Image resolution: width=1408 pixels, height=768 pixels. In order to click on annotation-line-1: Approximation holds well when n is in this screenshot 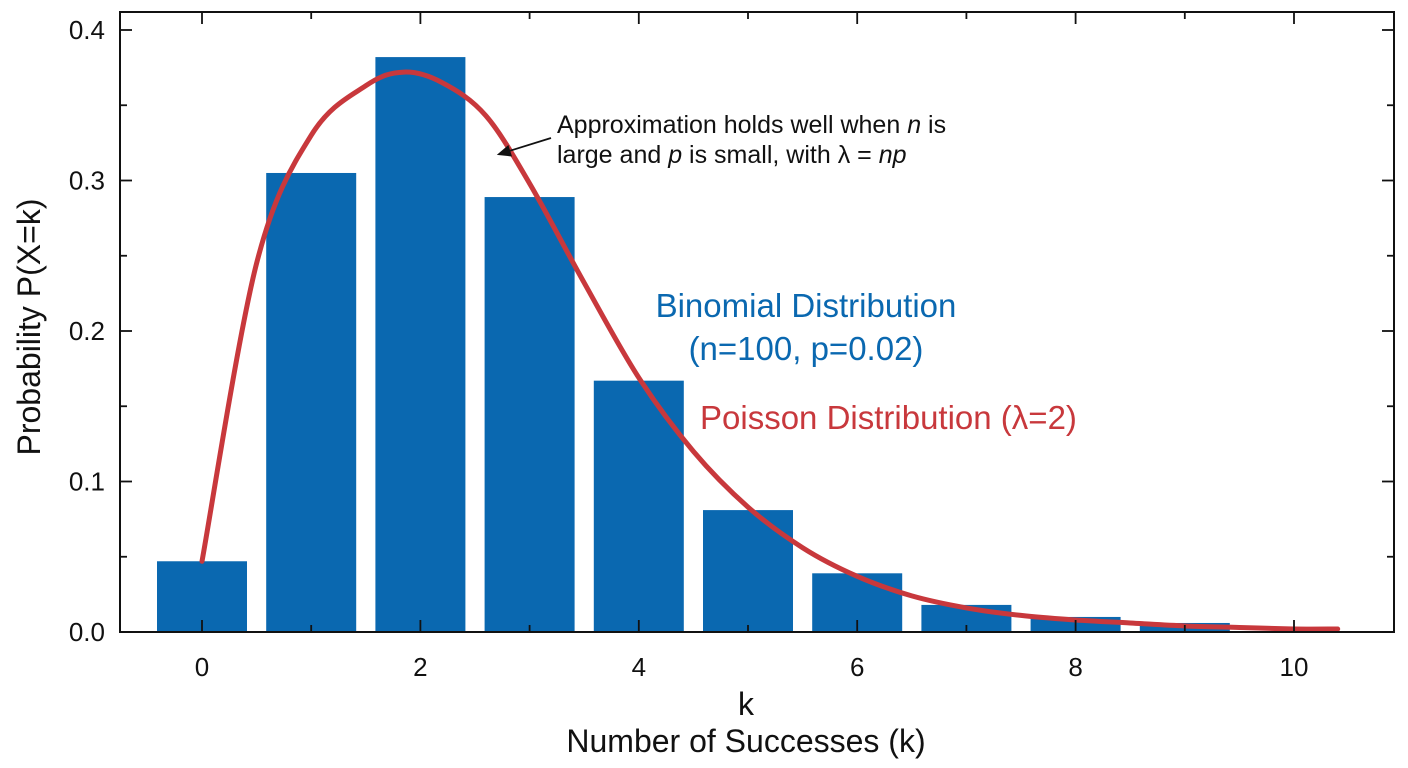, I will do `click(751, 125)`.